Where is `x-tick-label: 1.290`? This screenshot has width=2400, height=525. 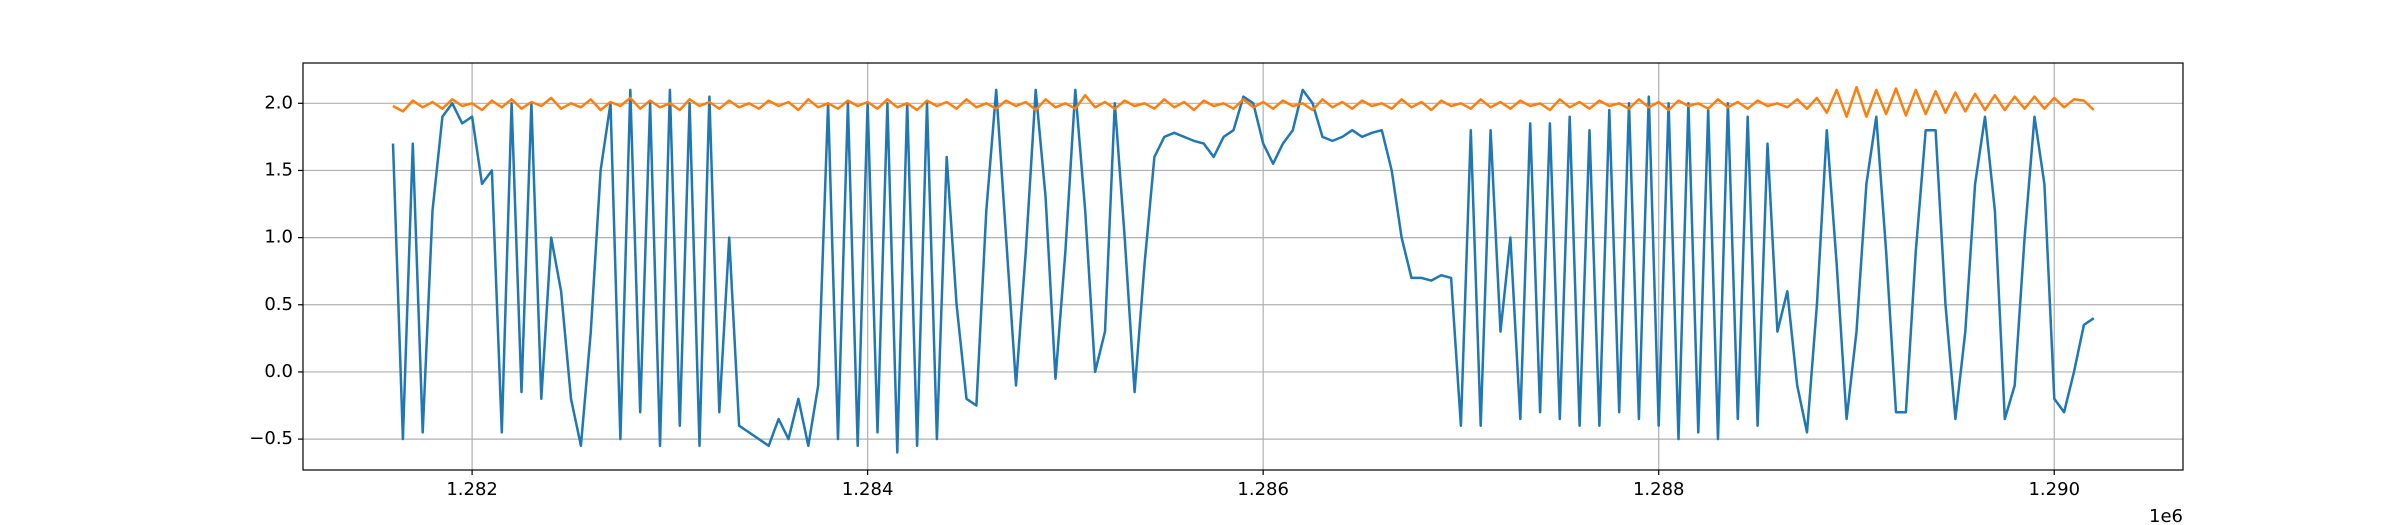
x-tick-label: 1.290 is located at coordinates (2054, 489).